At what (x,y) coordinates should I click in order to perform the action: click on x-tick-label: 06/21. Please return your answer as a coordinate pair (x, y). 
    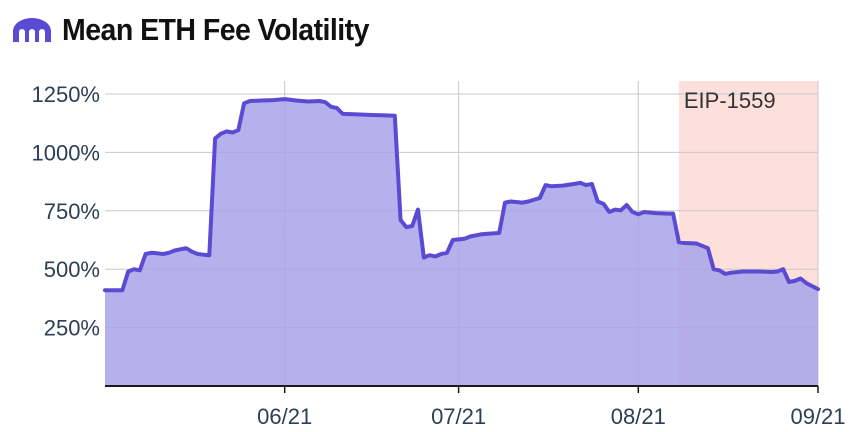
    Looking at the image, I should click on (284, 416).